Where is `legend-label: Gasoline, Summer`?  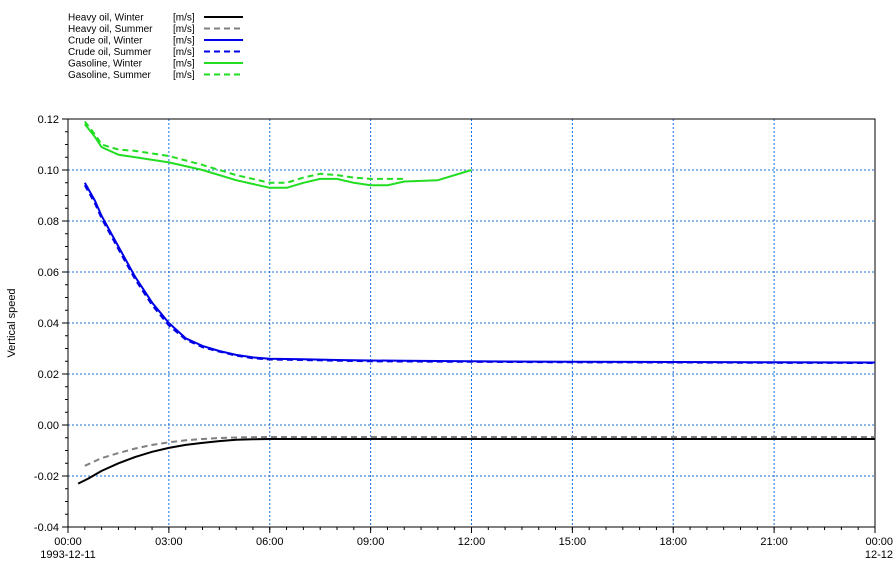
legend-label: Gasoline, Summer is located at coordinates (109, 75).